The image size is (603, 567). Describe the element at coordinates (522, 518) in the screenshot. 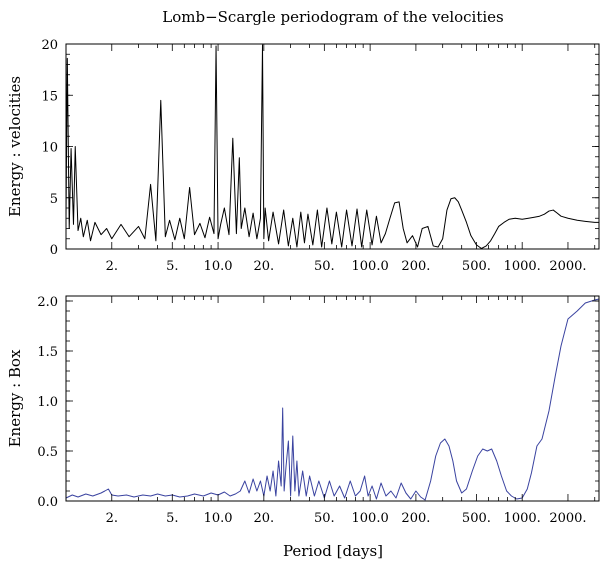

I see `box-x-tick-label: 1000.` at that location.